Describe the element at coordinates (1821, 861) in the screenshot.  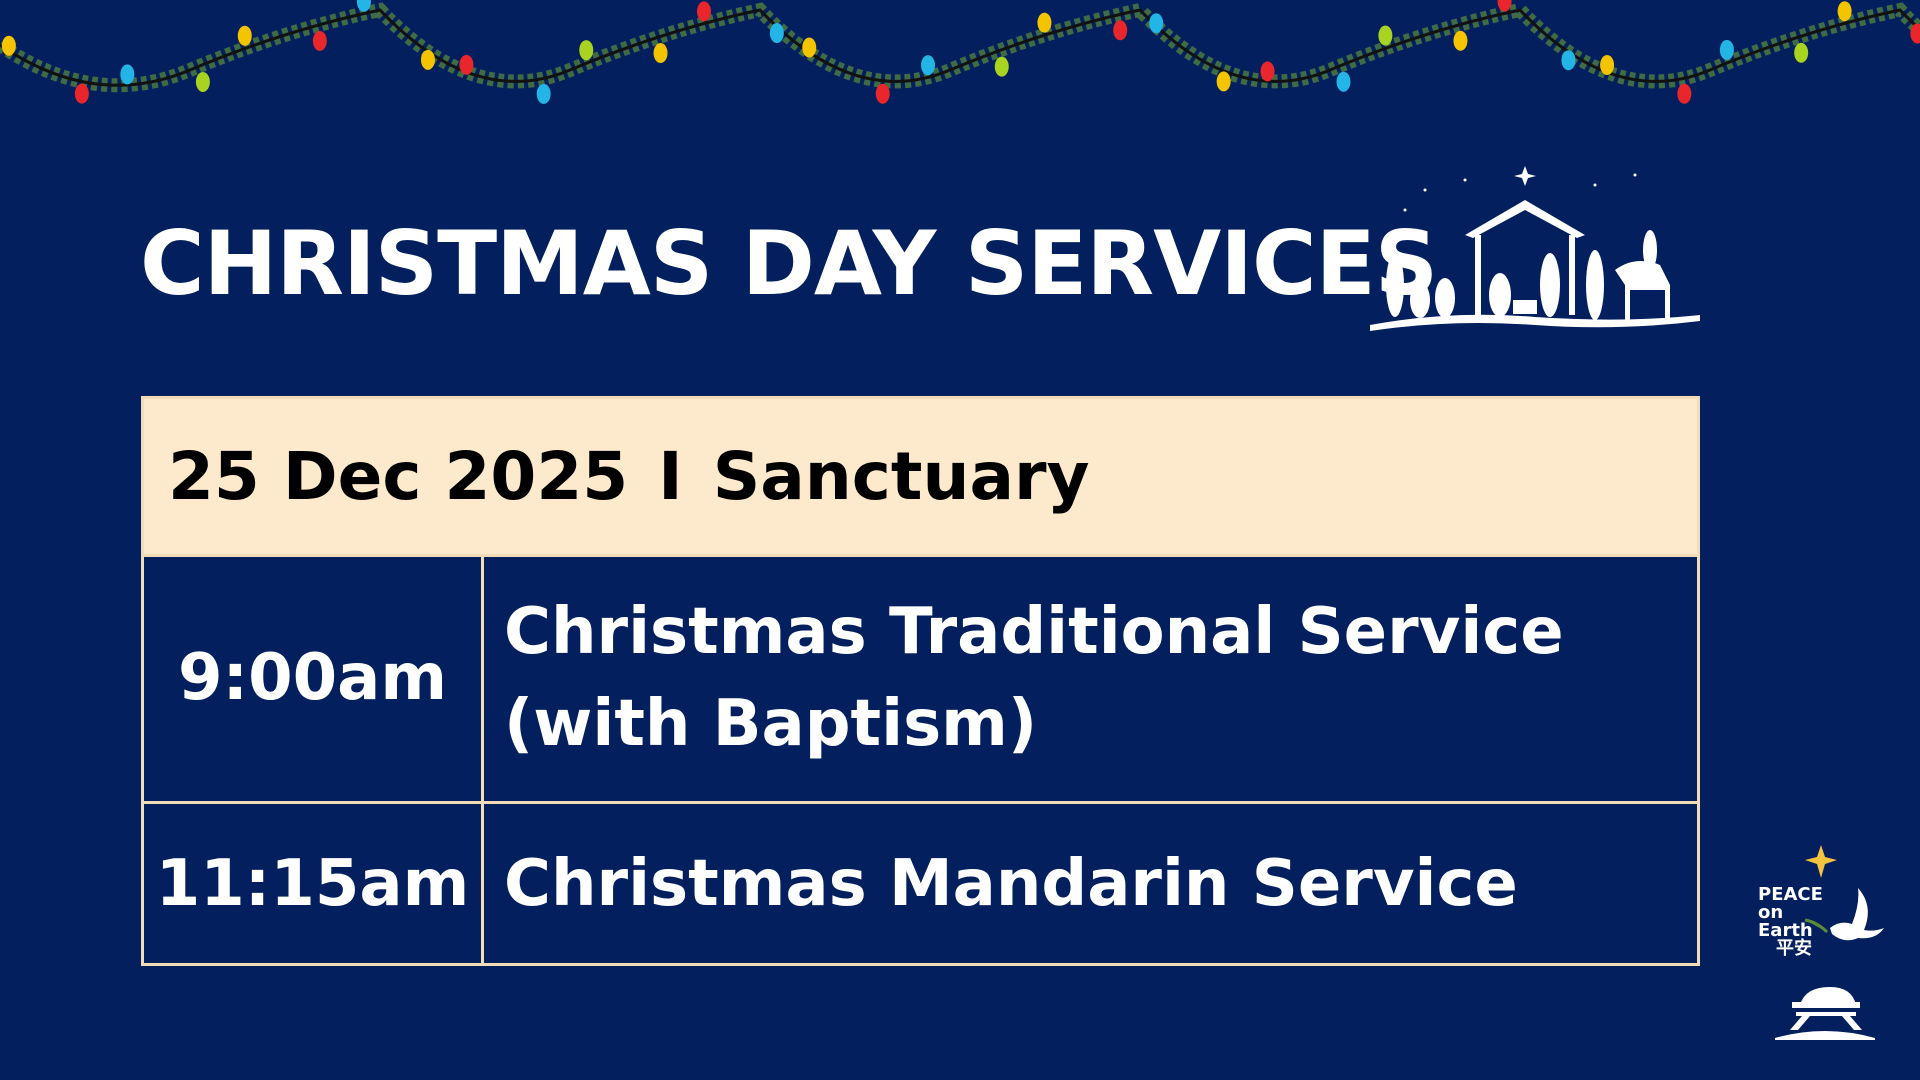
I see `star-icon` at that location.